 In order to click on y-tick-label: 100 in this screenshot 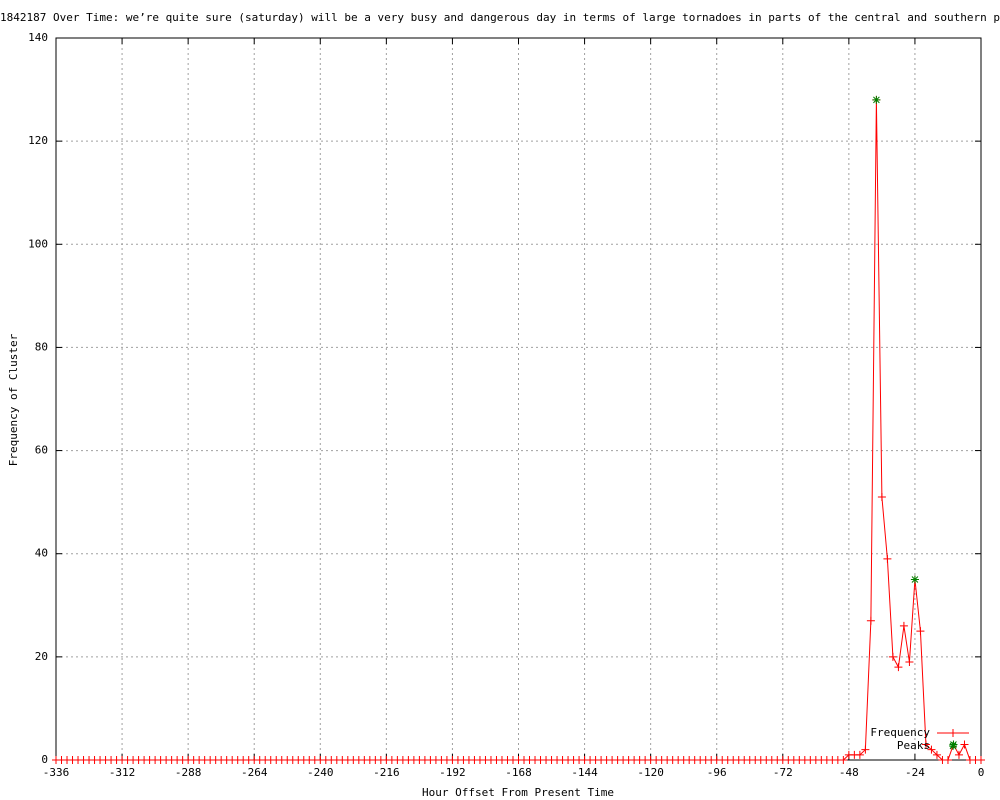, I will do `click(38, 243)`.